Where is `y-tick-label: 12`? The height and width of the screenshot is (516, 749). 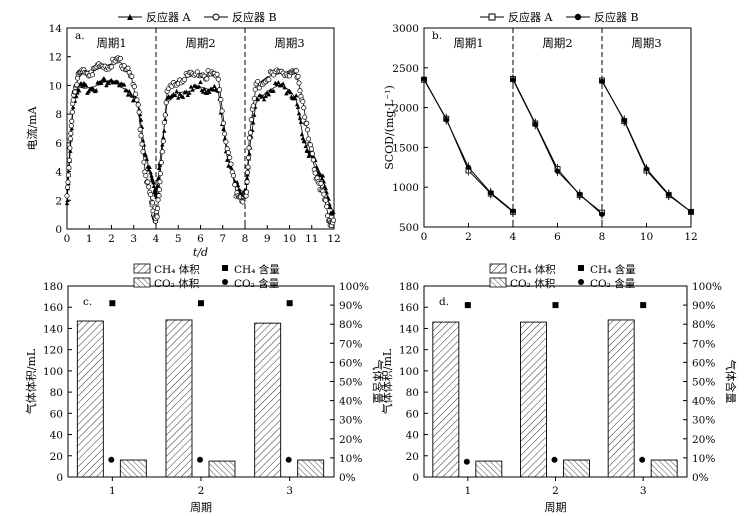
y-tick-label: 12 is located at coordinates (55, 58).